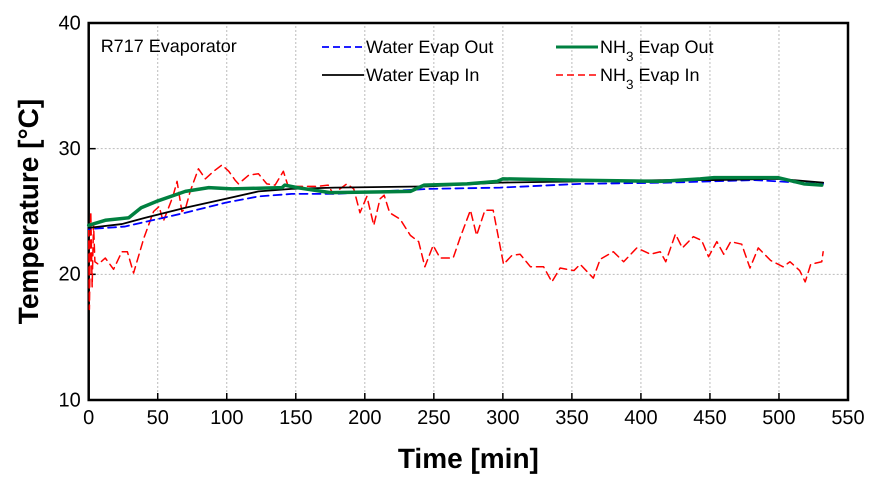  What do you see at coordinates (434, 418) in the screenshot?
I see `x-tick-label: 250` at bounding box center [434, 418].